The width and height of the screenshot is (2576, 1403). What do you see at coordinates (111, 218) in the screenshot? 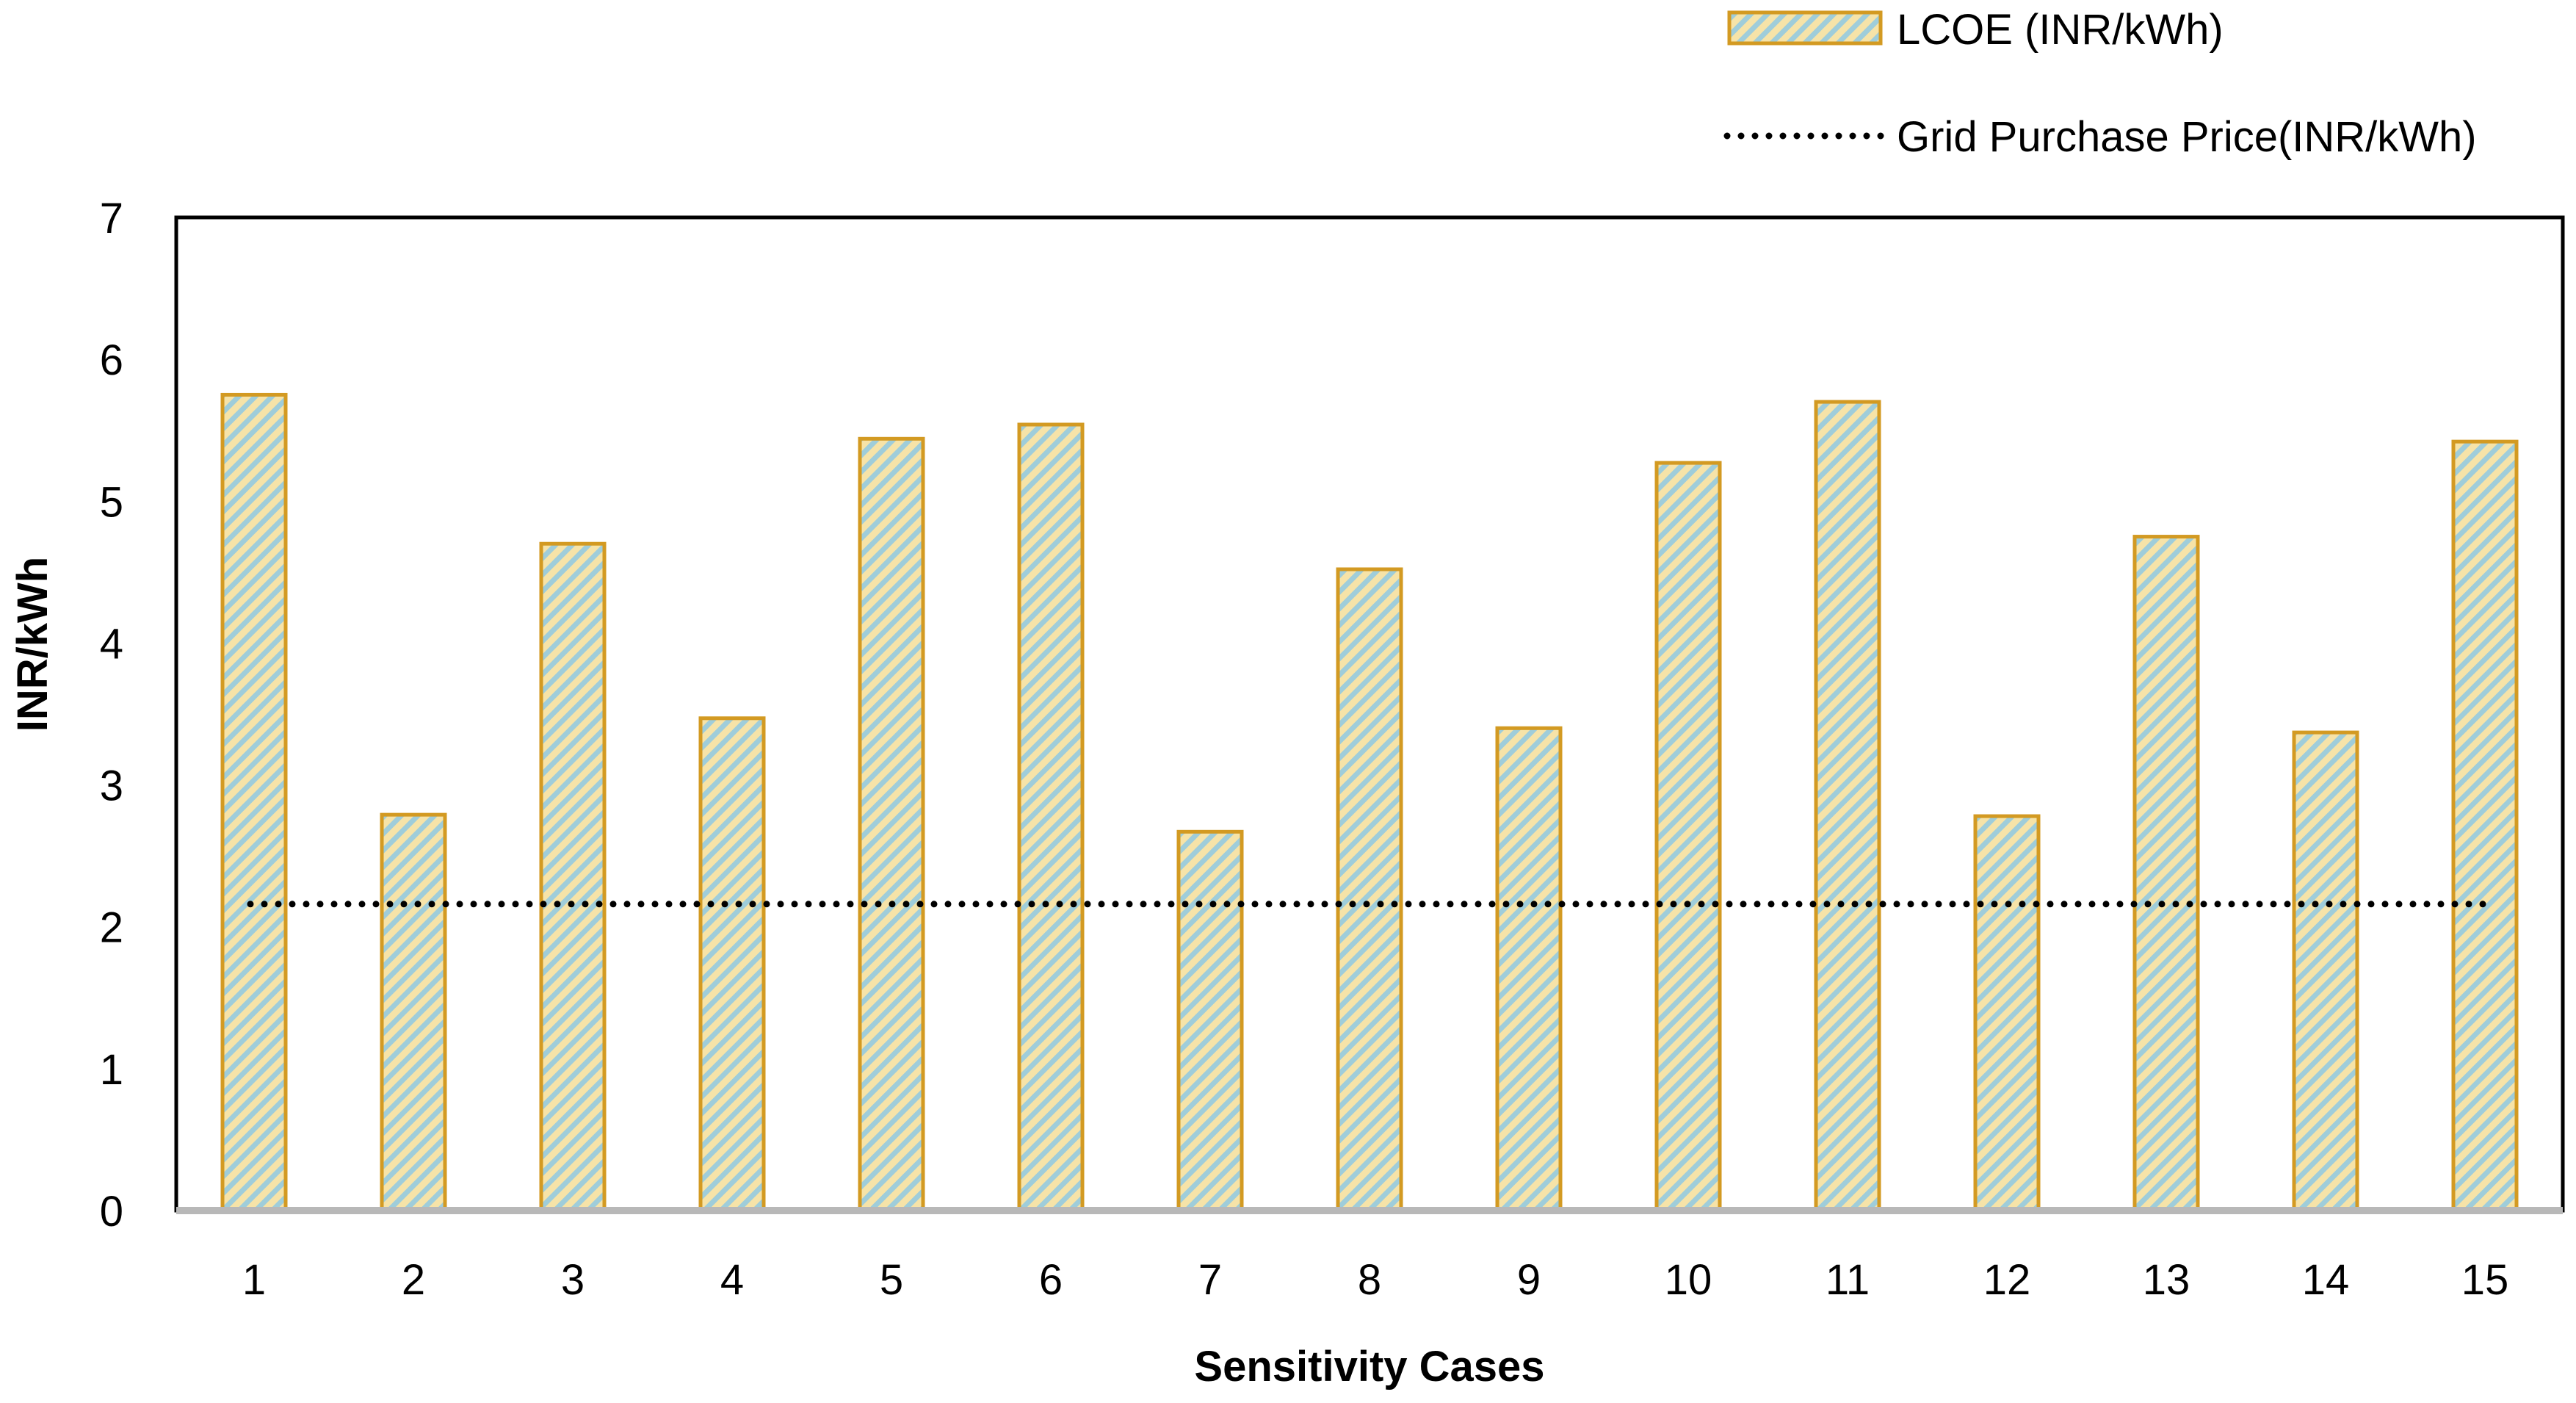
I see `y-tick-label: 7` at bounding box center [111, 218].